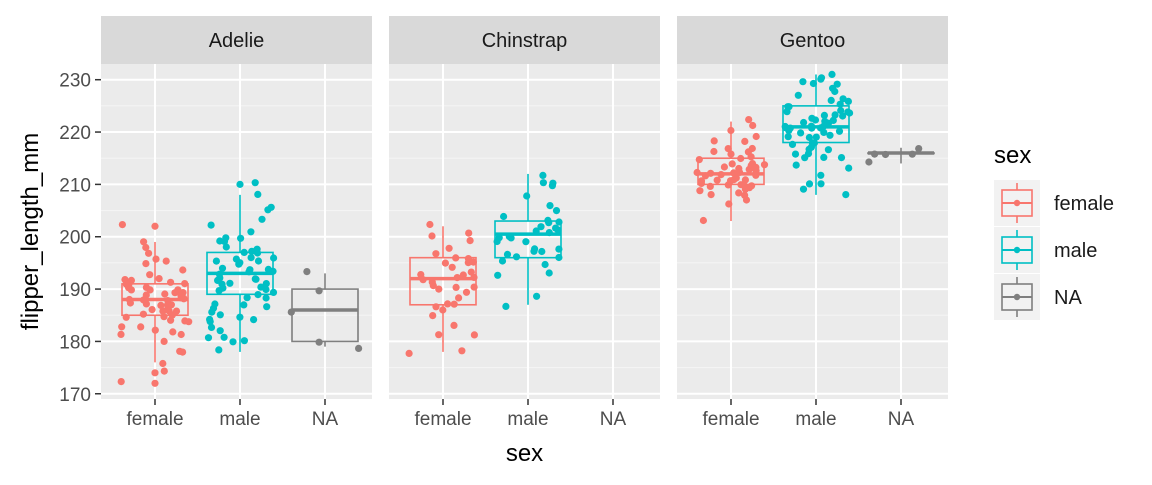  I want to click on facet-strip-adelie, so click(236, 40).